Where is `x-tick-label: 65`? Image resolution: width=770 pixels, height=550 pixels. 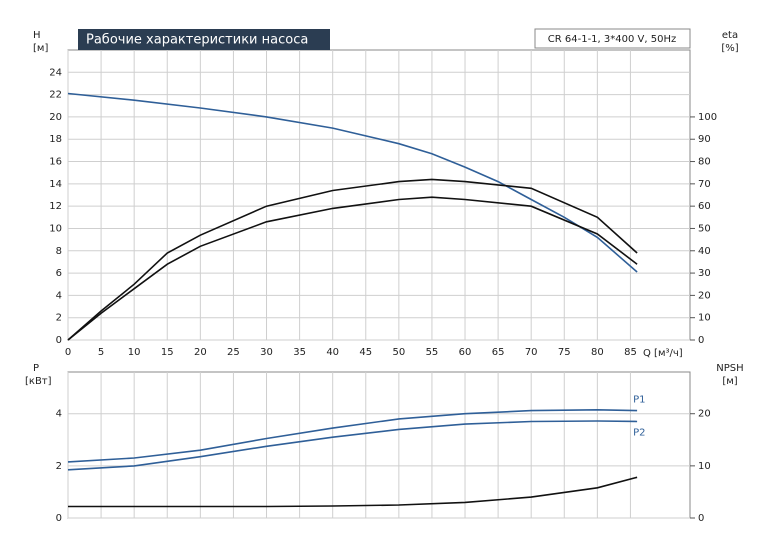 x-tick-label: 65 is located at coordinates (498, 352).